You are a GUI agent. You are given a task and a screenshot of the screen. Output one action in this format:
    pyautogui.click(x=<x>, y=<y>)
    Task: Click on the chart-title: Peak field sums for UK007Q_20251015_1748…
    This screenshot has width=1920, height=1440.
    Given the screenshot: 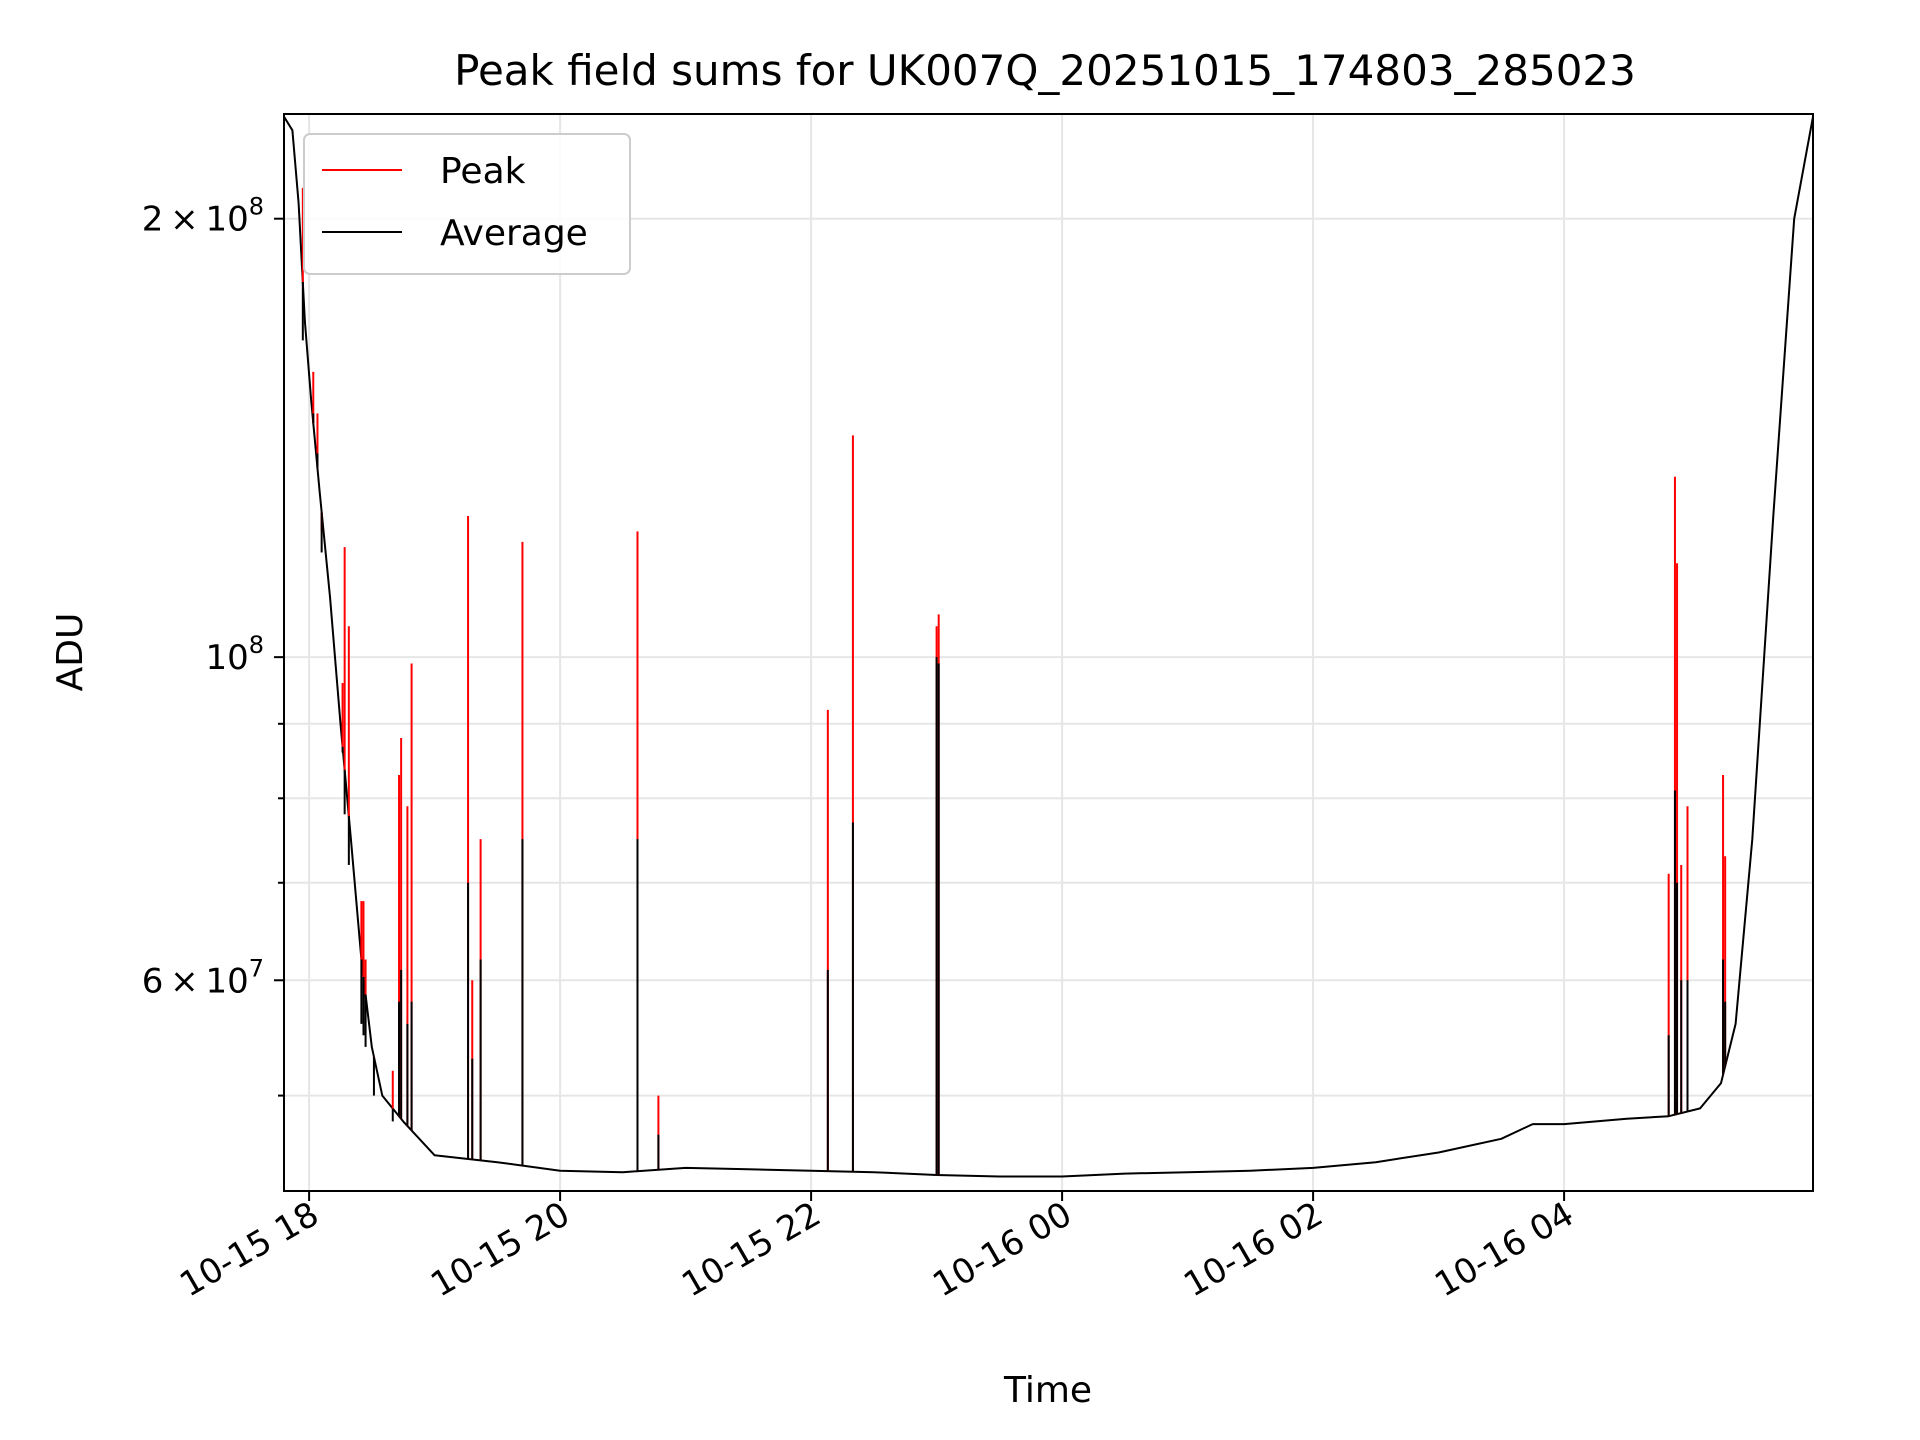 What is the action you would take?
    pyautogui.click(x=1045, y=70)
    